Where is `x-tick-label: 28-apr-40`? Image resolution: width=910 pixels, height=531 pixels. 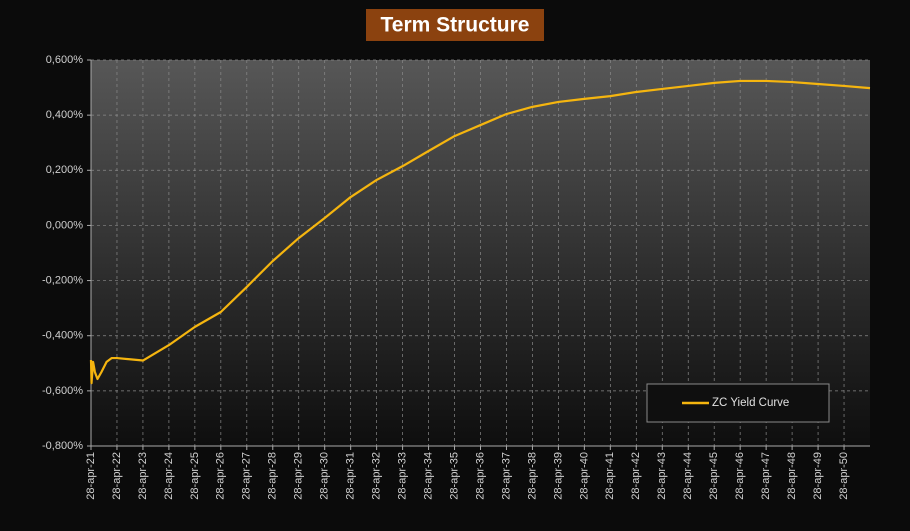
x-tick-label: 28-apr-40 is located at coordinates (584, 476).